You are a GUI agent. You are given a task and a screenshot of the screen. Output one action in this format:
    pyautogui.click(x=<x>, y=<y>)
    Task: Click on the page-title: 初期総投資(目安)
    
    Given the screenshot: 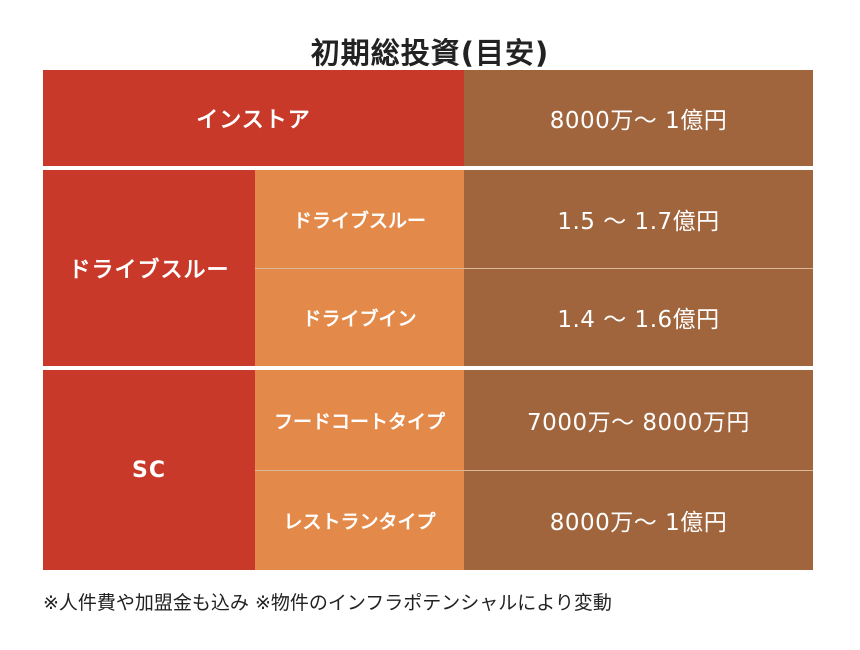 What is the action you would take?
    pyautogui.click(x=430, y=53)
    